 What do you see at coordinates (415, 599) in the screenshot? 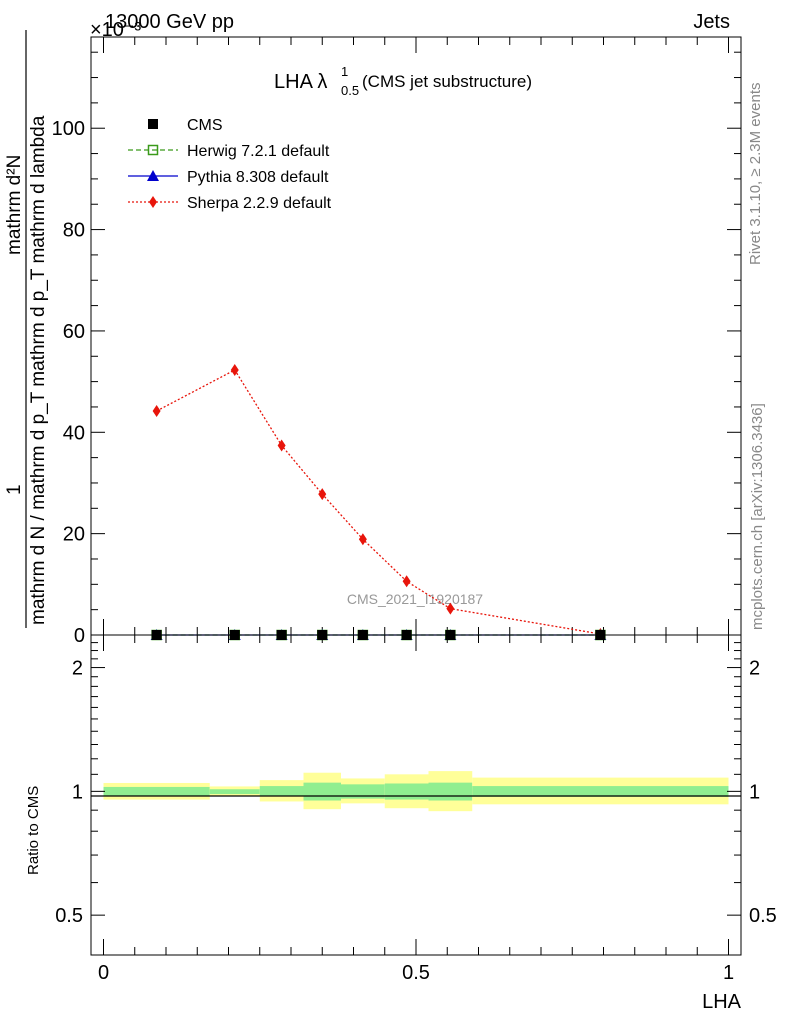
I see `analysis-watermark: CMS_2021_I1920187` at bounding box center [415, 599].